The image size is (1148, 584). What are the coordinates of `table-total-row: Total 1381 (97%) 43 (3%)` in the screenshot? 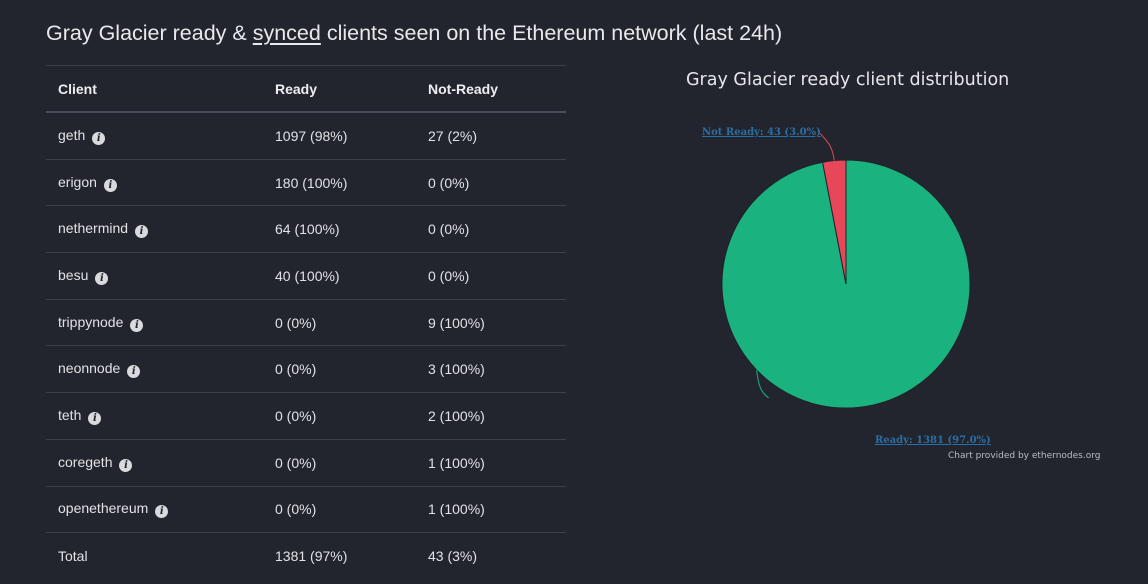 It's located at (306, 556).